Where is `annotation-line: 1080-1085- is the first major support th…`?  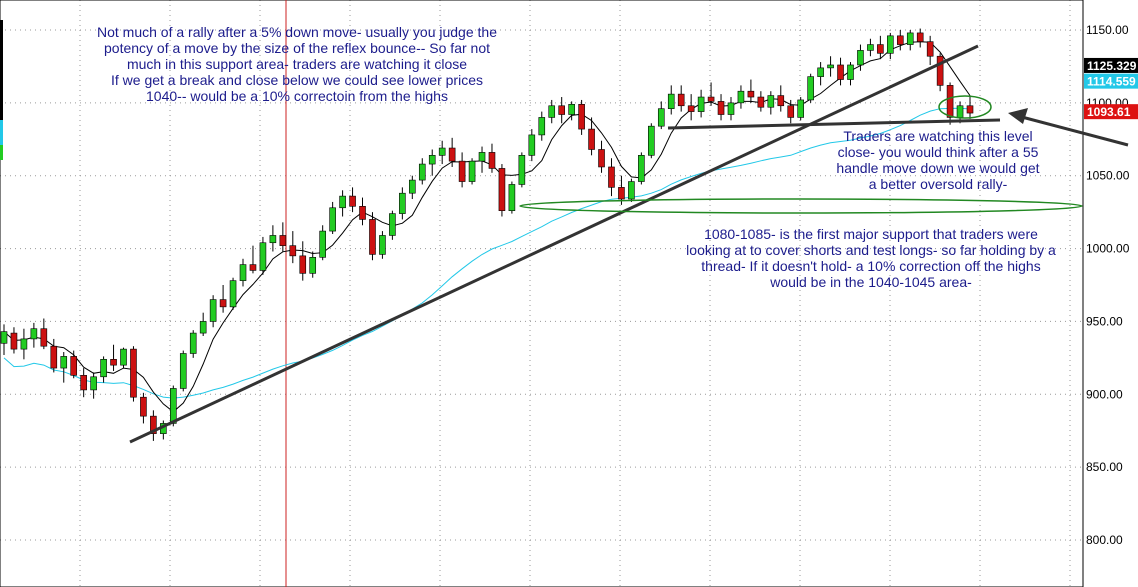
annotation-line: 1080-1085- is the first major support th… is located at coordinates (871, 234).